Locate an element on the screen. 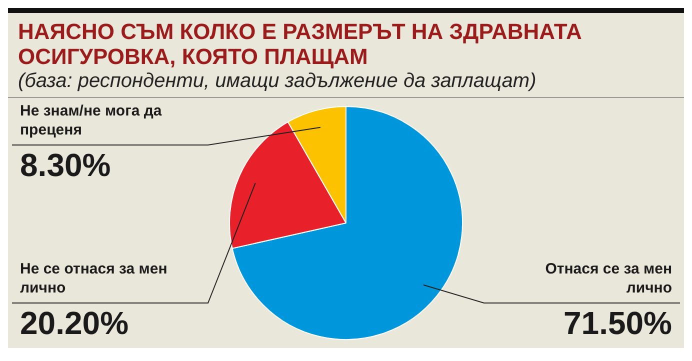 Image resolution: width=692 pixels, height=361 pixels. slice-label: Отнася се за мен лично is located at coordinates (608, 278).